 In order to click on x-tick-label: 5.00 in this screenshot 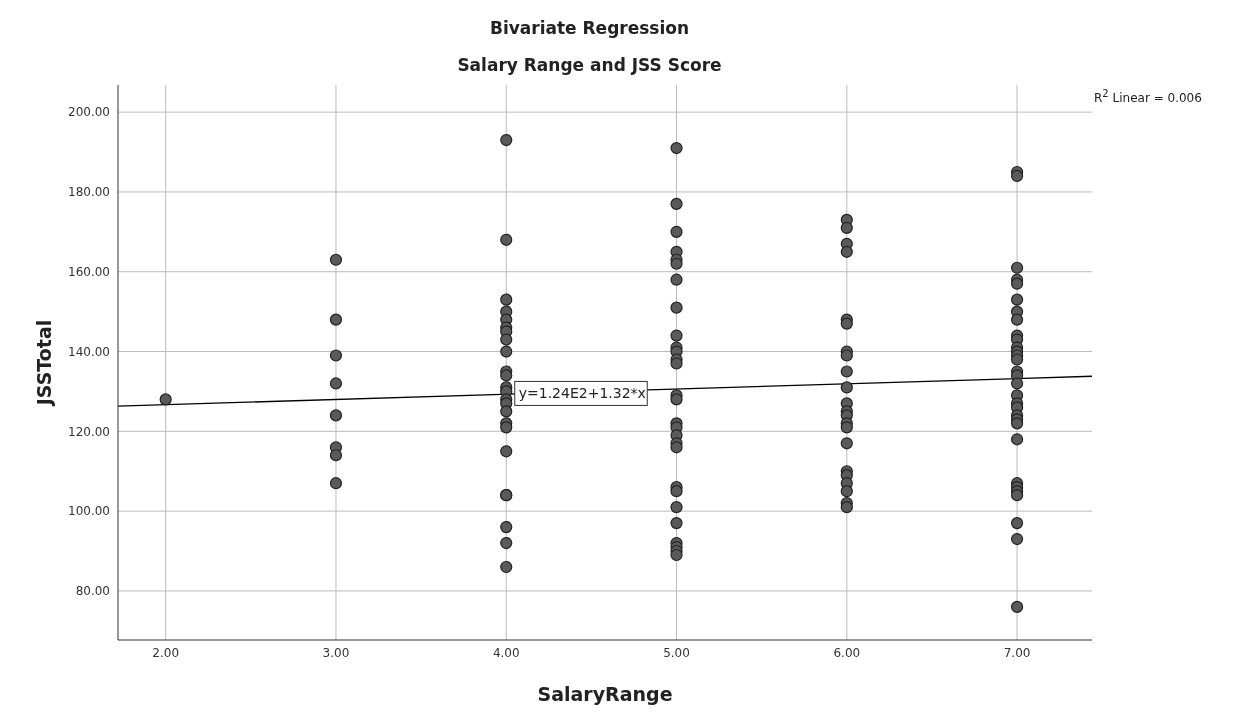, I will do `click(676, 652)`.